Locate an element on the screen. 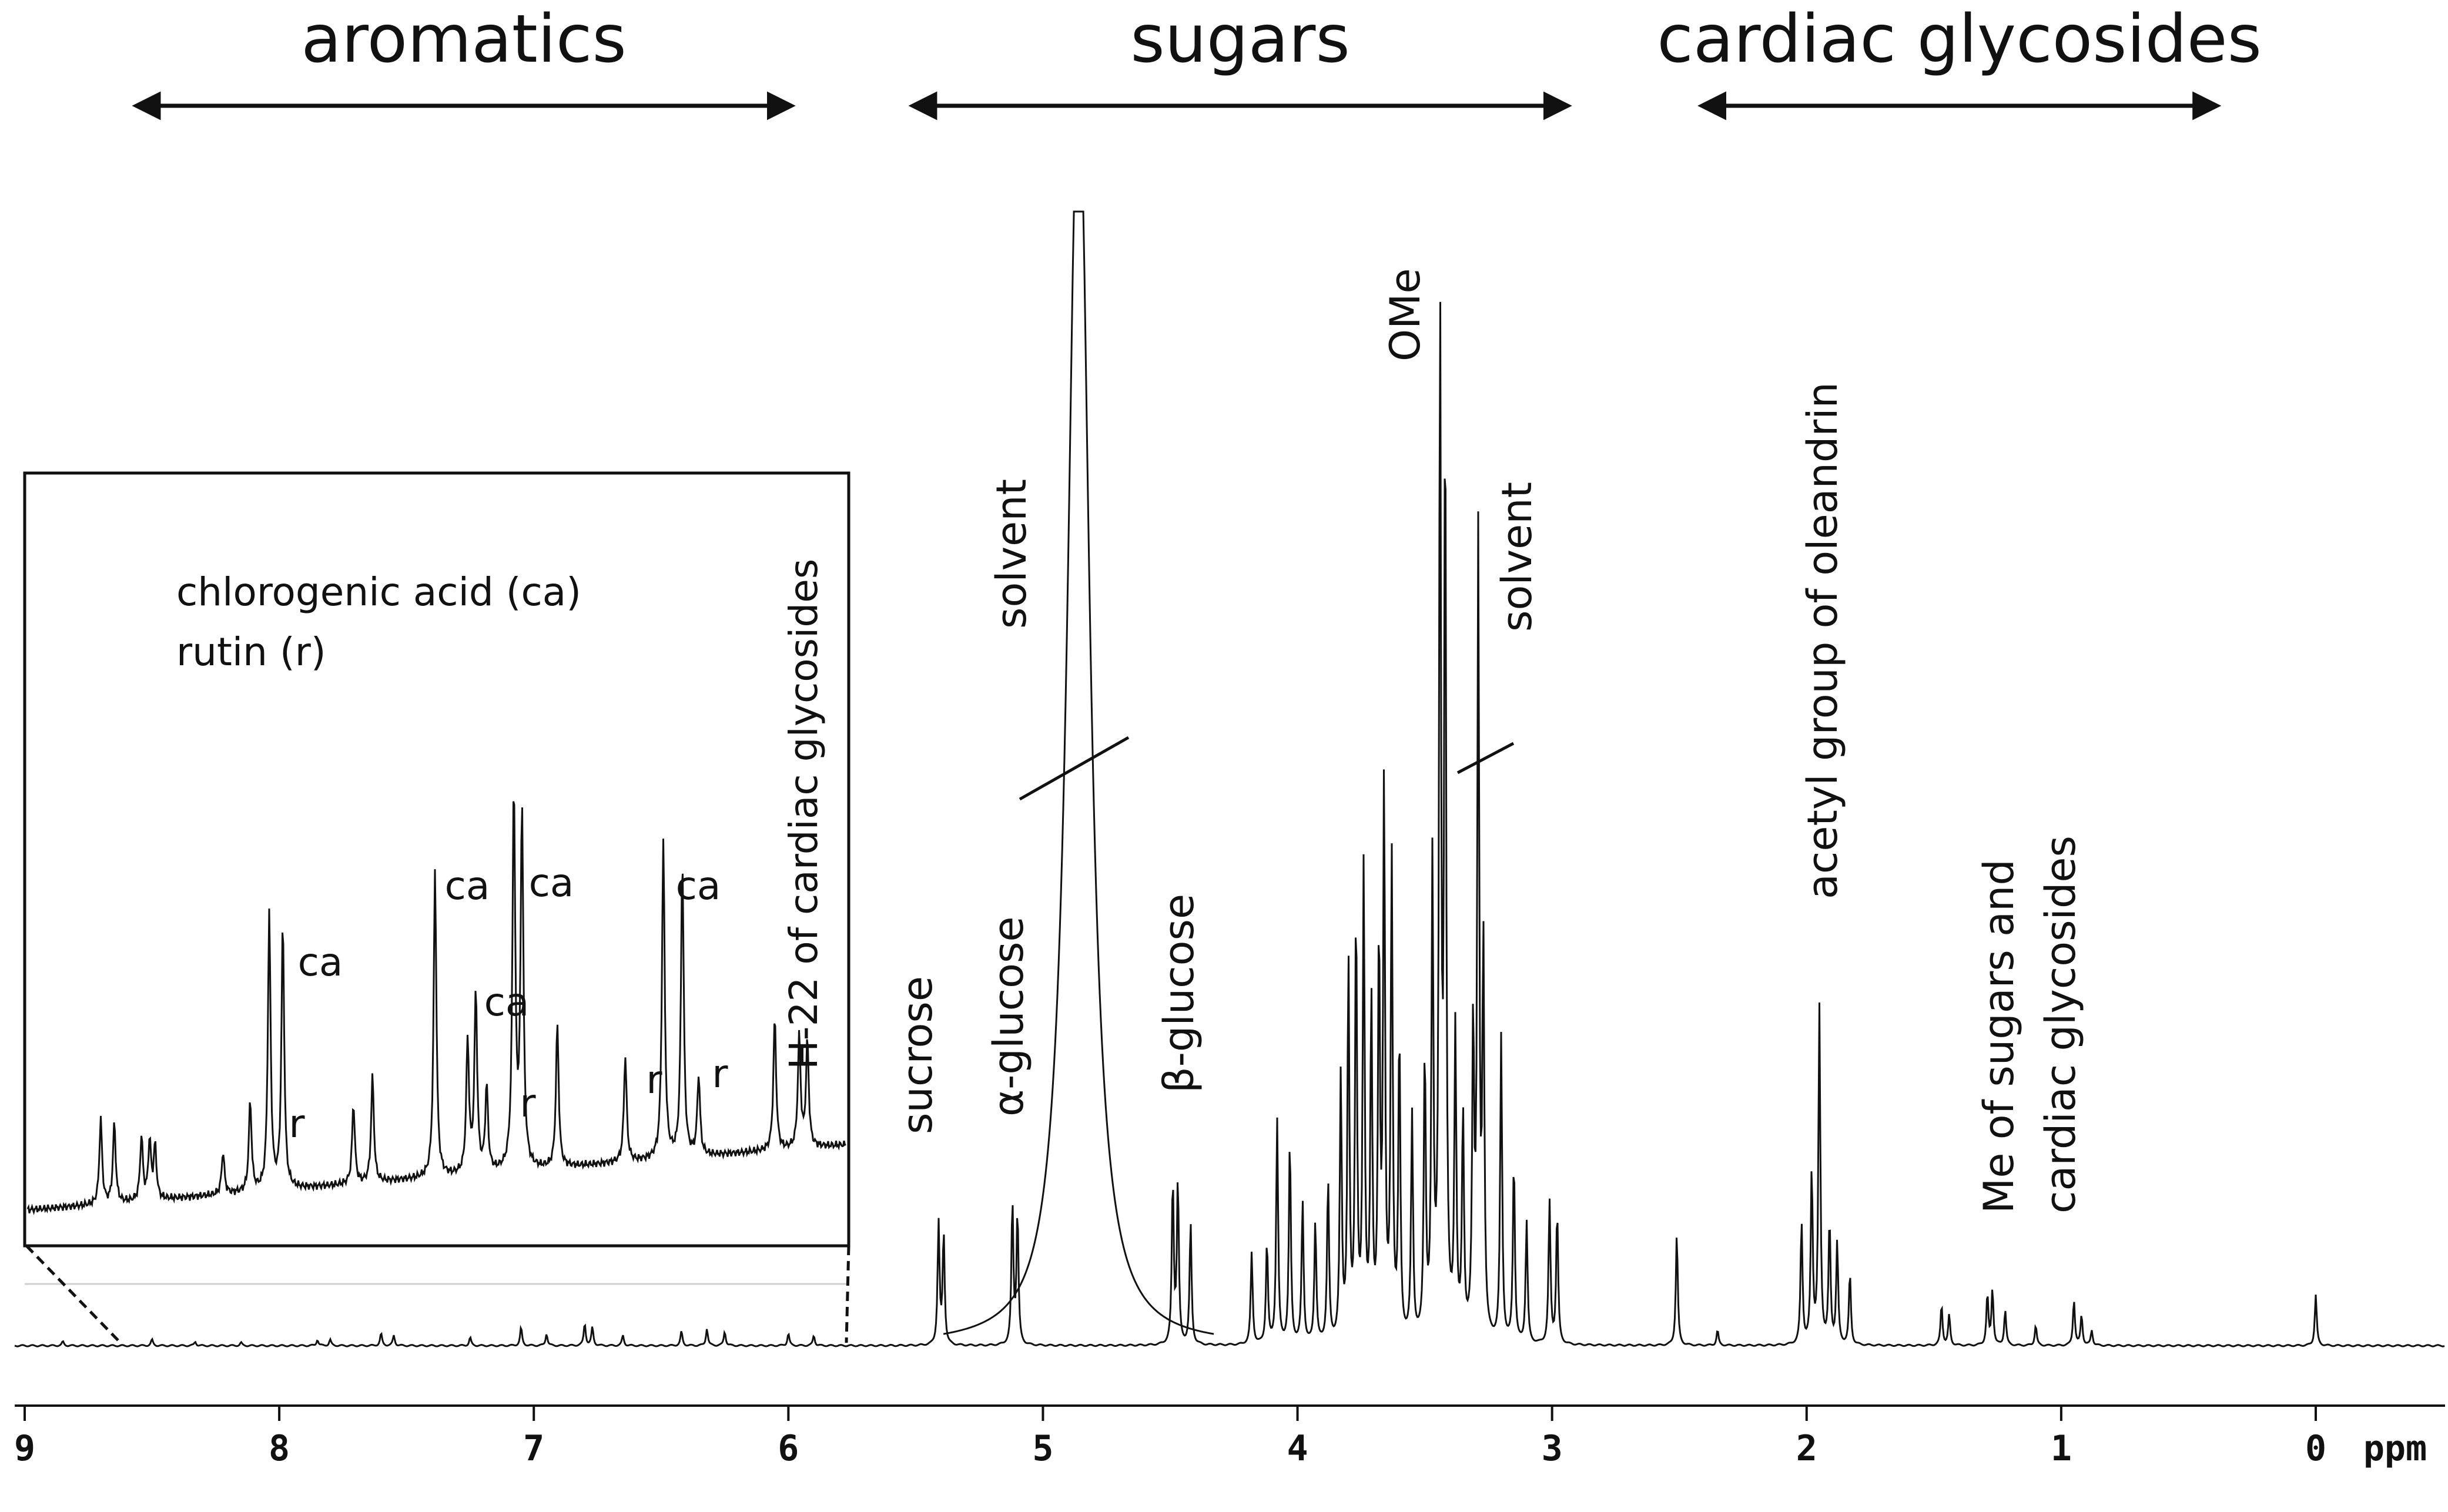 The width and height of the screenshot is (2448, 1512). zoom-connector-right is located at coordinates (847, 1294).